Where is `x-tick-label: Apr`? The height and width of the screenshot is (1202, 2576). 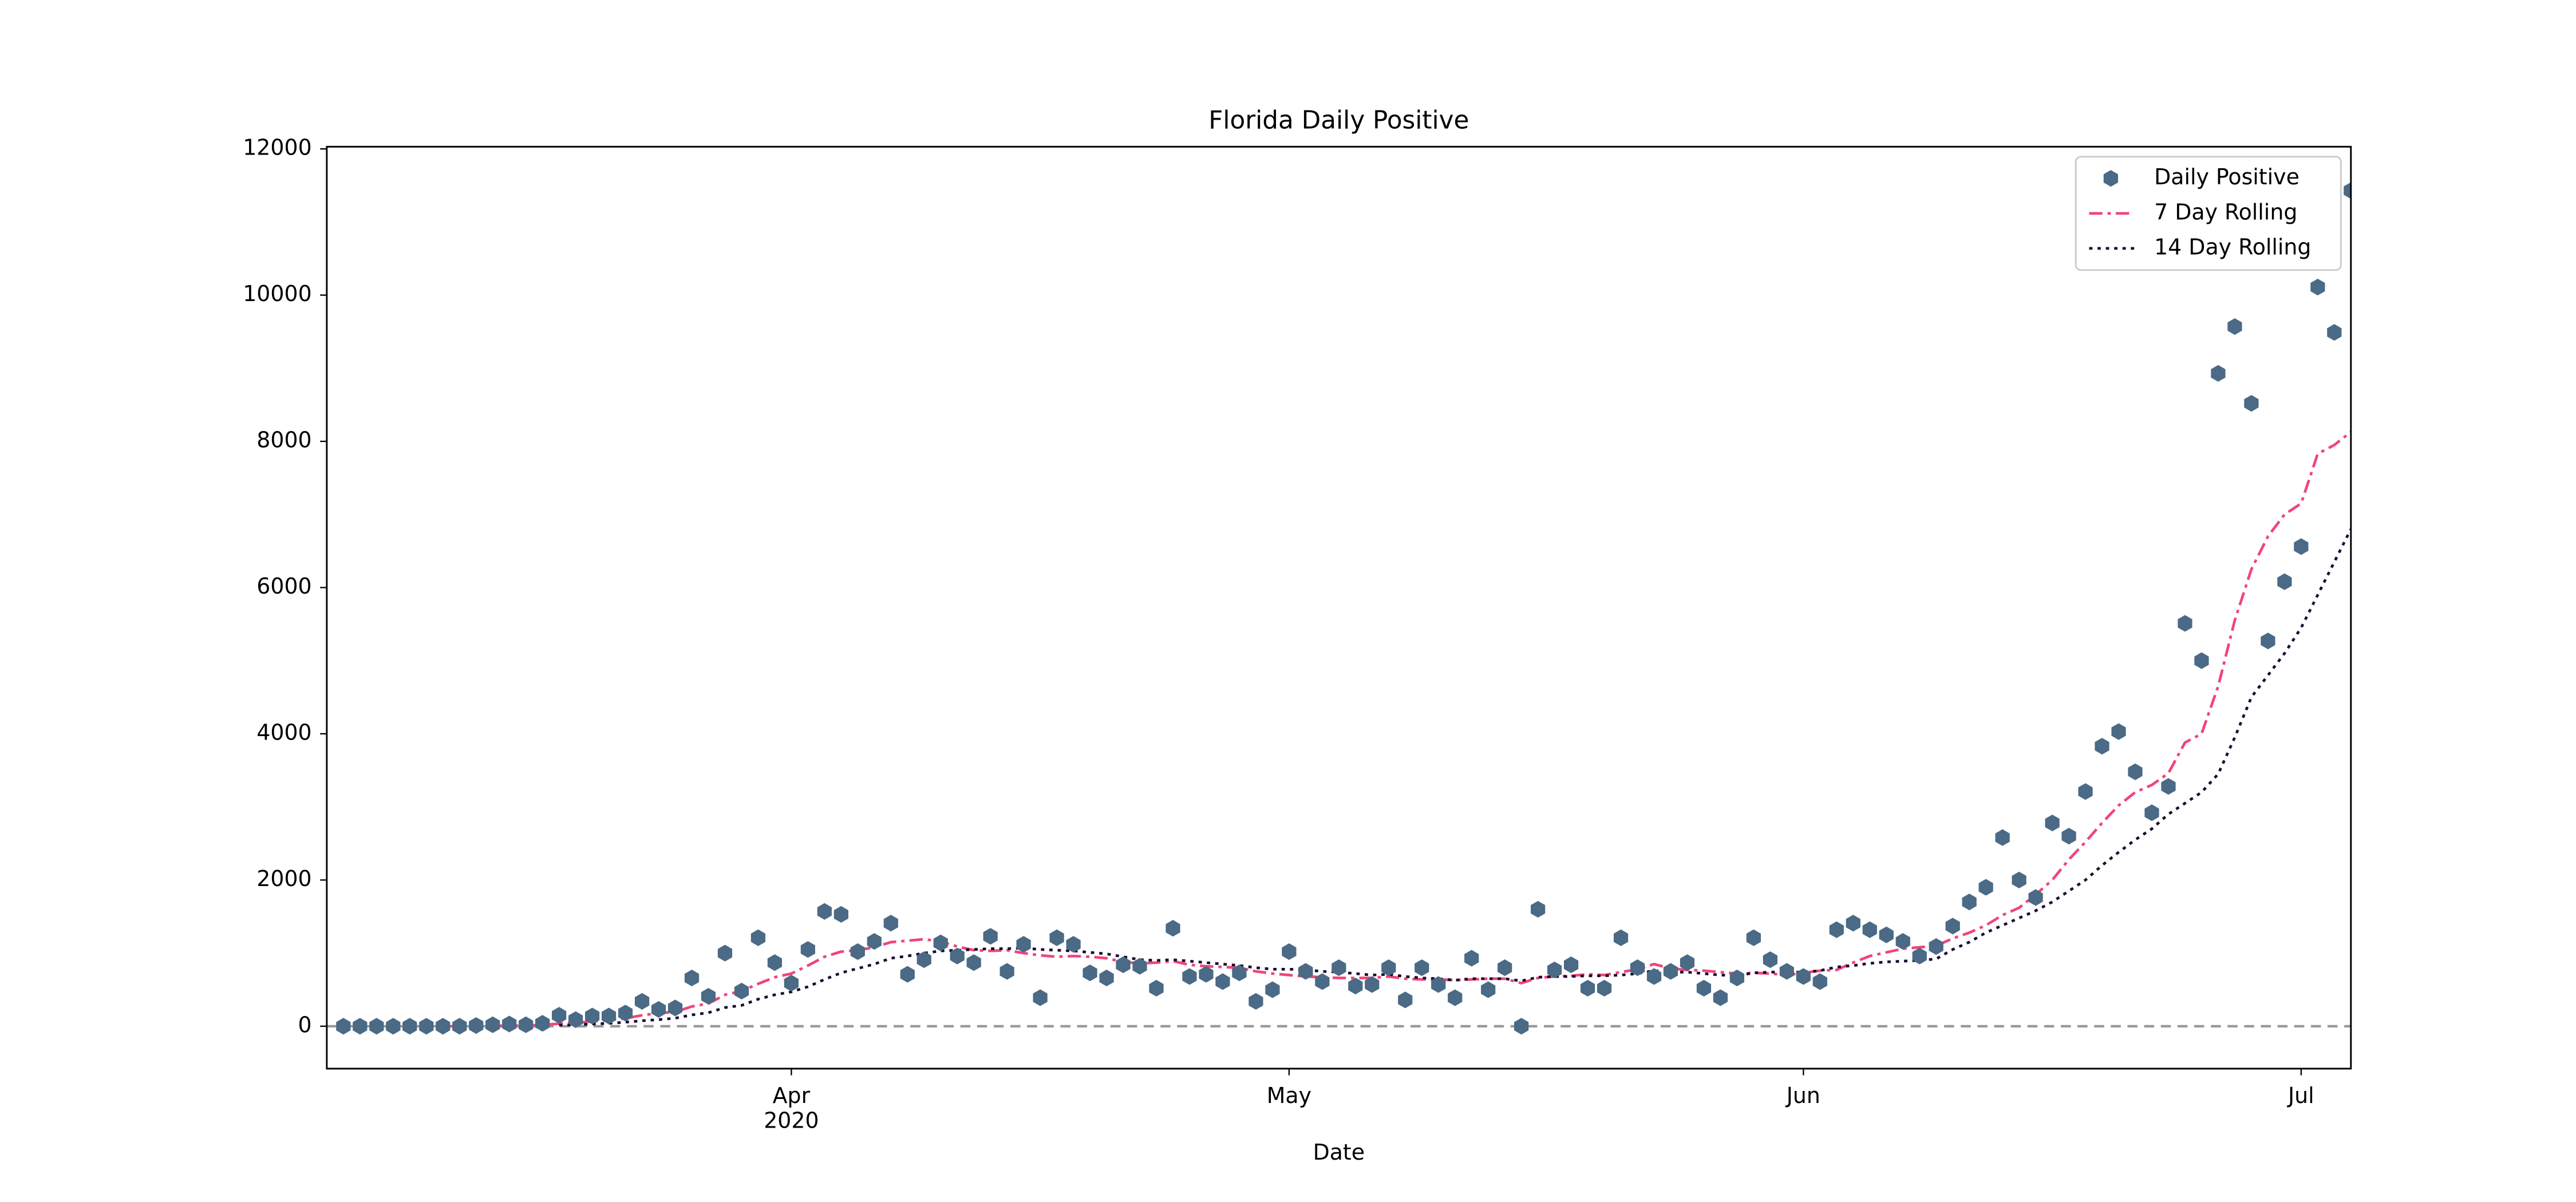 x-tick-label: Apr is located at coordinates (792, 1096).